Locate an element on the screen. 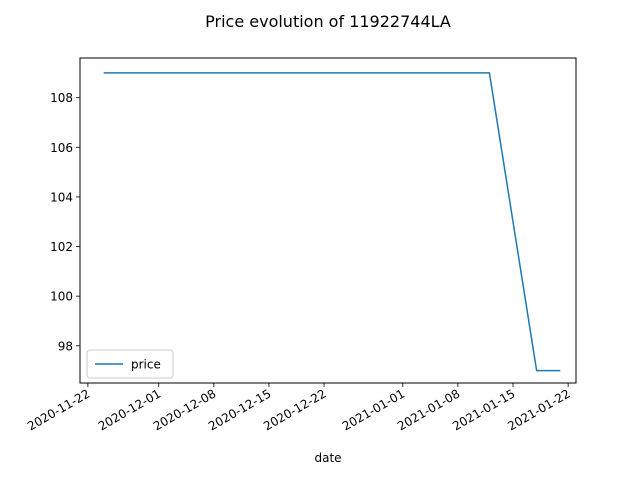 Image resolution: width=640 pixels, height=480 pixels. x-axis-label: date is located at coordinates (327, 458).